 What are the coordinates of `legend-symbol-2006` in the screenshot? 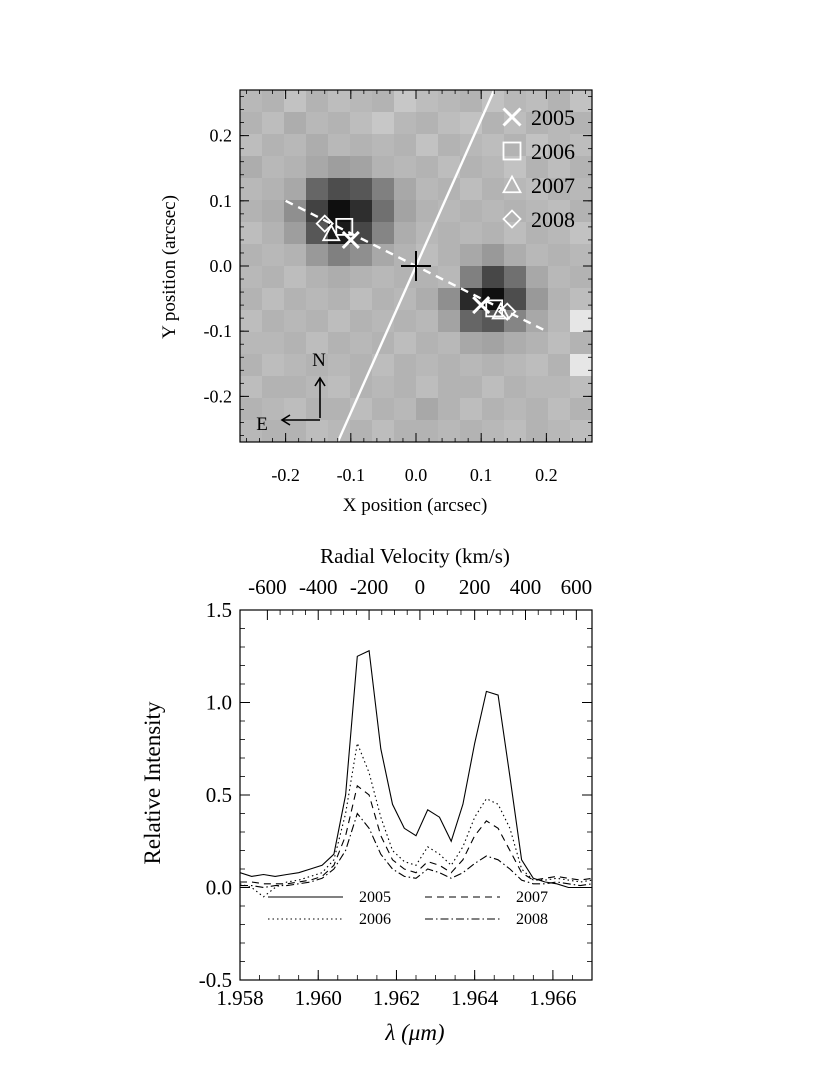 It's located at (512, 151).